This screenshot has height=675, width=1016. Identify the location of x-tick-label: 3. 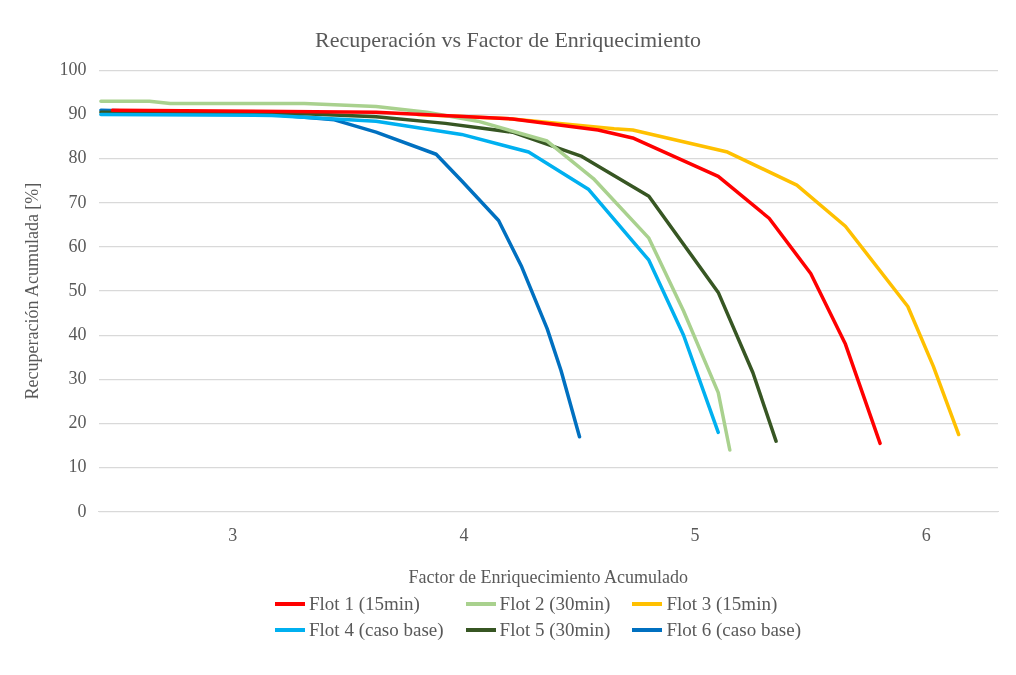
(233, 535).